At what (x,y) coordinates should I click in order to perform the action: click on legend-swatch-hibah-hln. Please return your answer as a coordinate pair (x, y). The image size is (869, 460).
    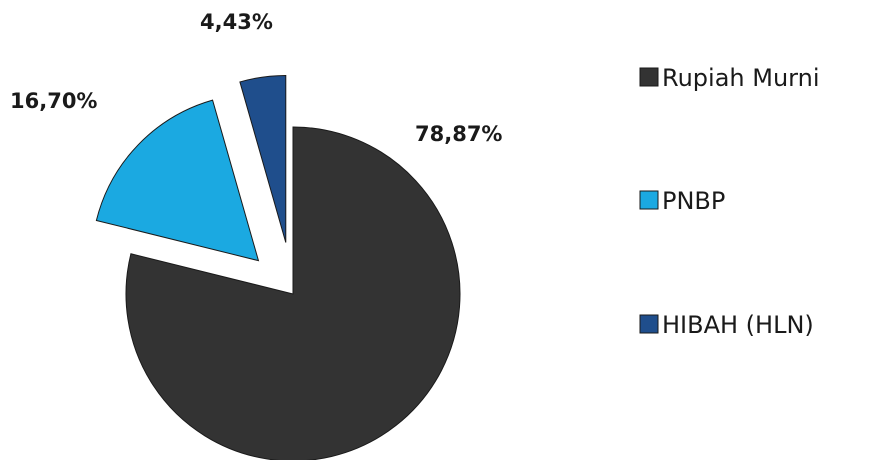
    Looking at the image, I should click on (649, 324).